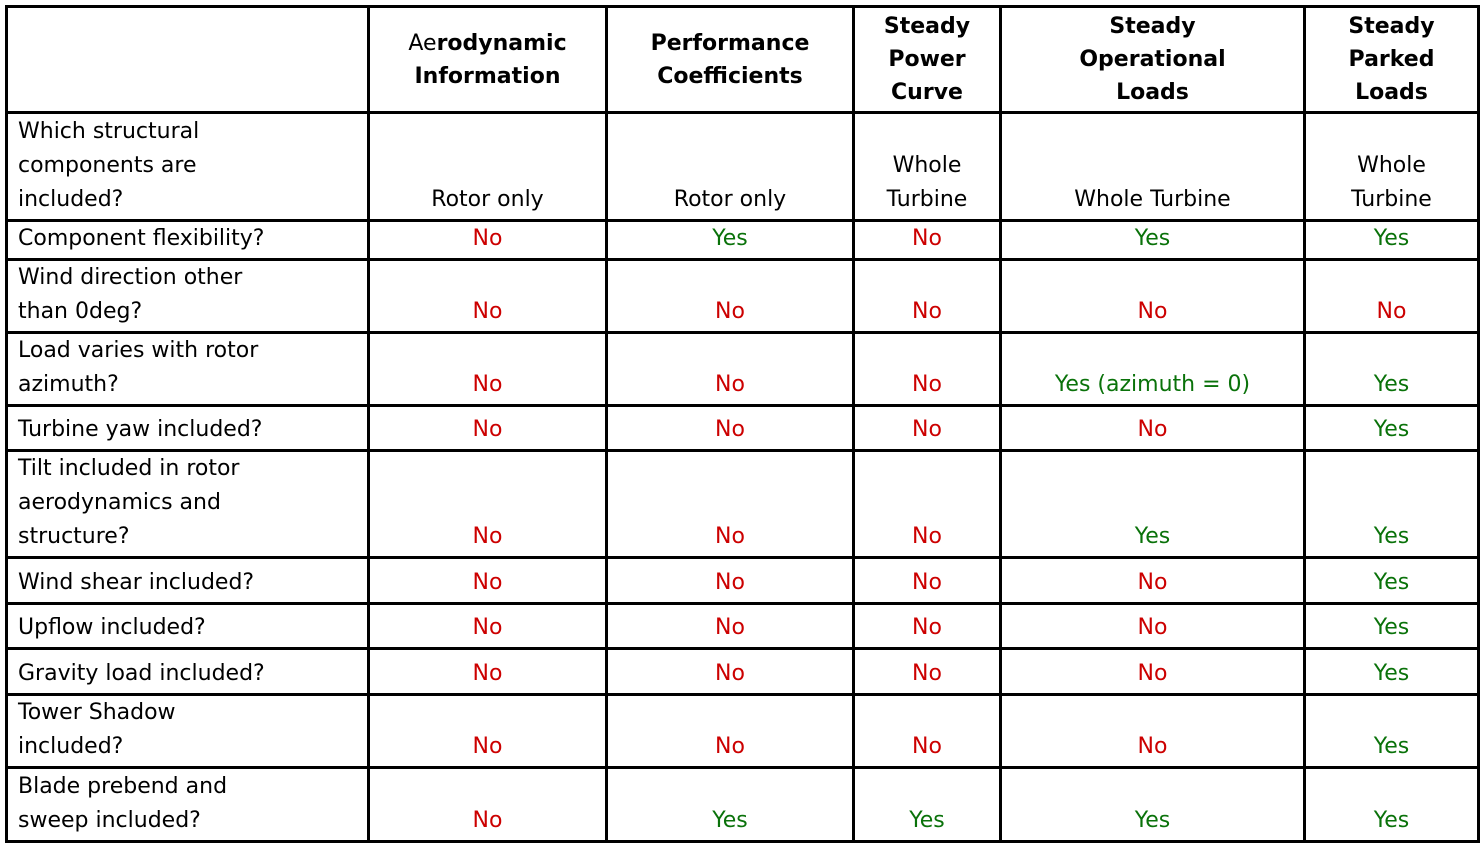 This screenshot has height=843, width=1482. What do you see at coordinates (1152, 59) in the screenshot?
I see `column-header-steady-operational-loads: Steady Operational Loads` at bounding box center [1152, 59].